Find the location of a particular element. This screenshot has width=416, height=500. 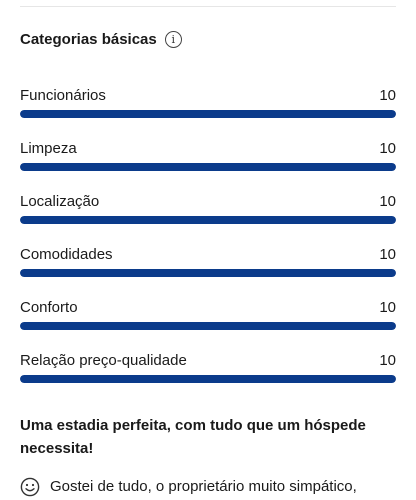

rating-item: Localização 10 is located at coordinates (208, 216).